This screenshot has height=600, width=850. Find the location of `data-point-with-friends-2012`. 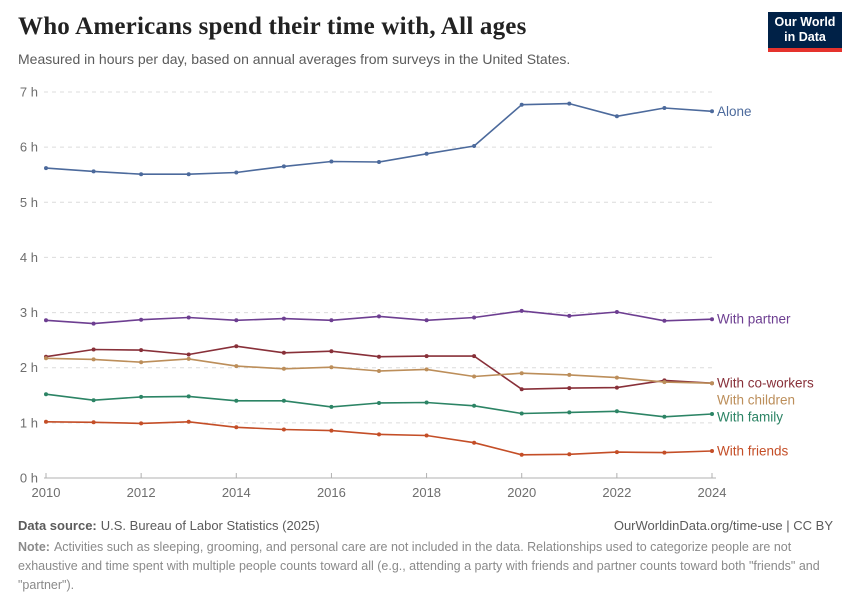

data-point-with-friends-2012 is located at coordinates (141, 423).